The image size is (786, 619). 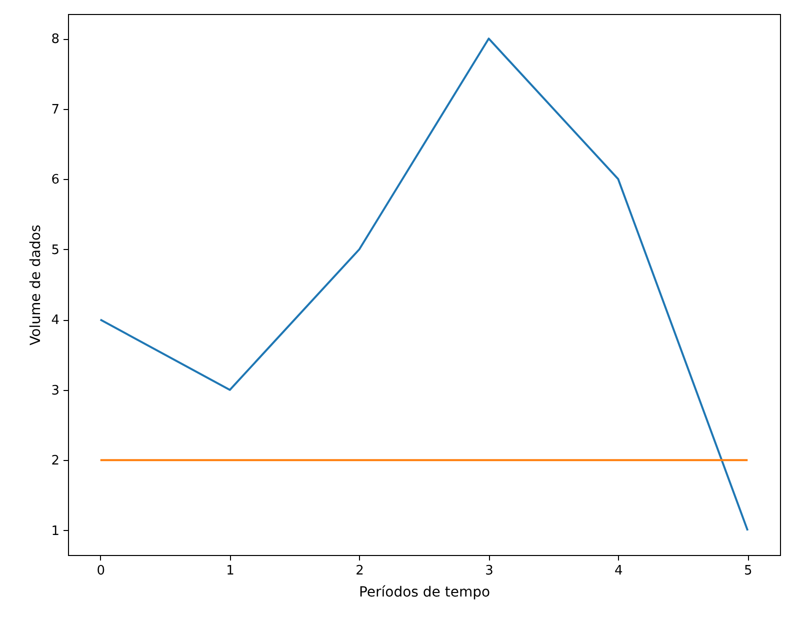 What do you see at coordinates (55, 461) in the screenshot?
I see `y-tick-label: 2` at bounding box center [55, 461].